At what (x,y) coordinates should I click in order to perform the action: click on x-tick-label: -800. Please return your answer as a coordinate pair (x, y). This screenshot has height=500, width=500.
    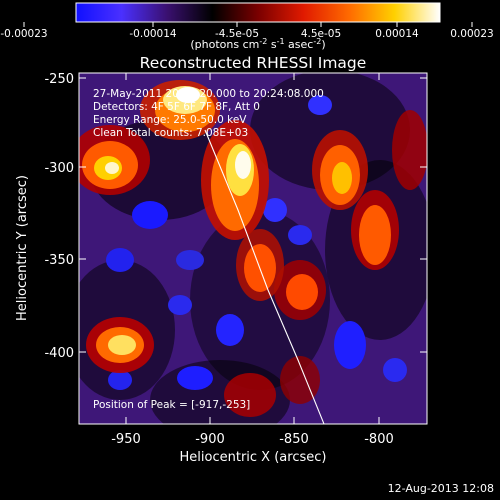
    Looking at the image, I should click on (379, 439).